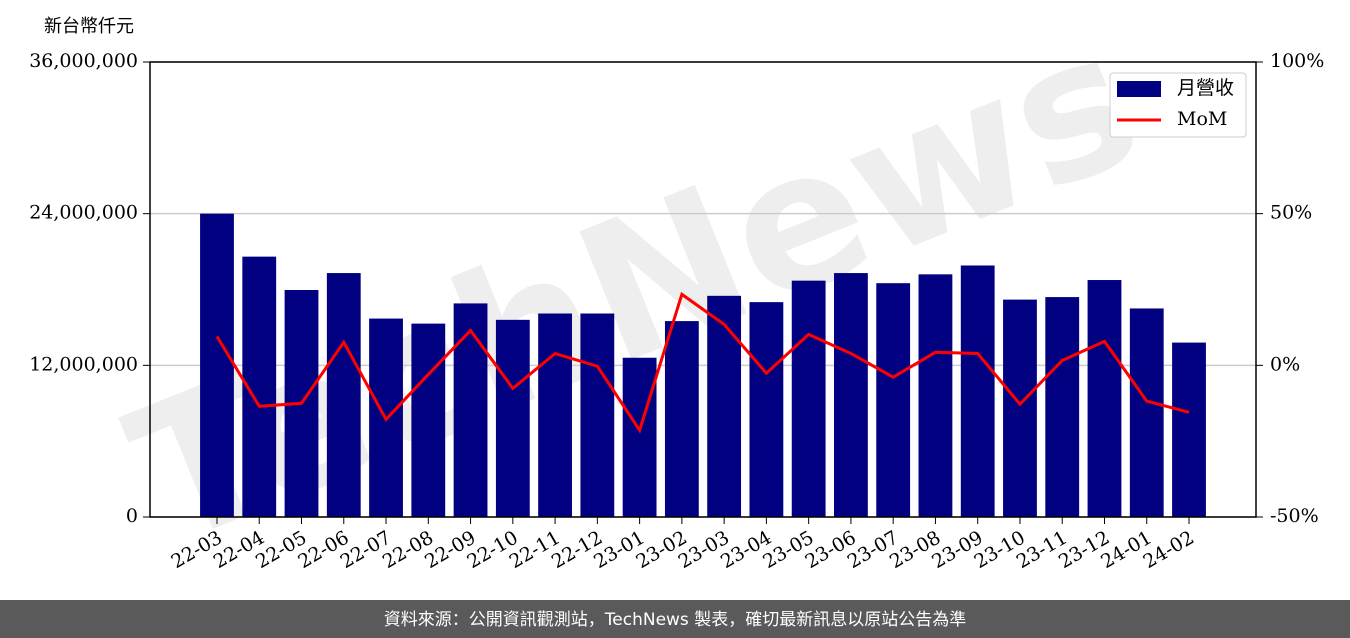 The width and height of the screenshot is (1350, 638). I want to click on legend-label: 月營收, so click(1205, 88).